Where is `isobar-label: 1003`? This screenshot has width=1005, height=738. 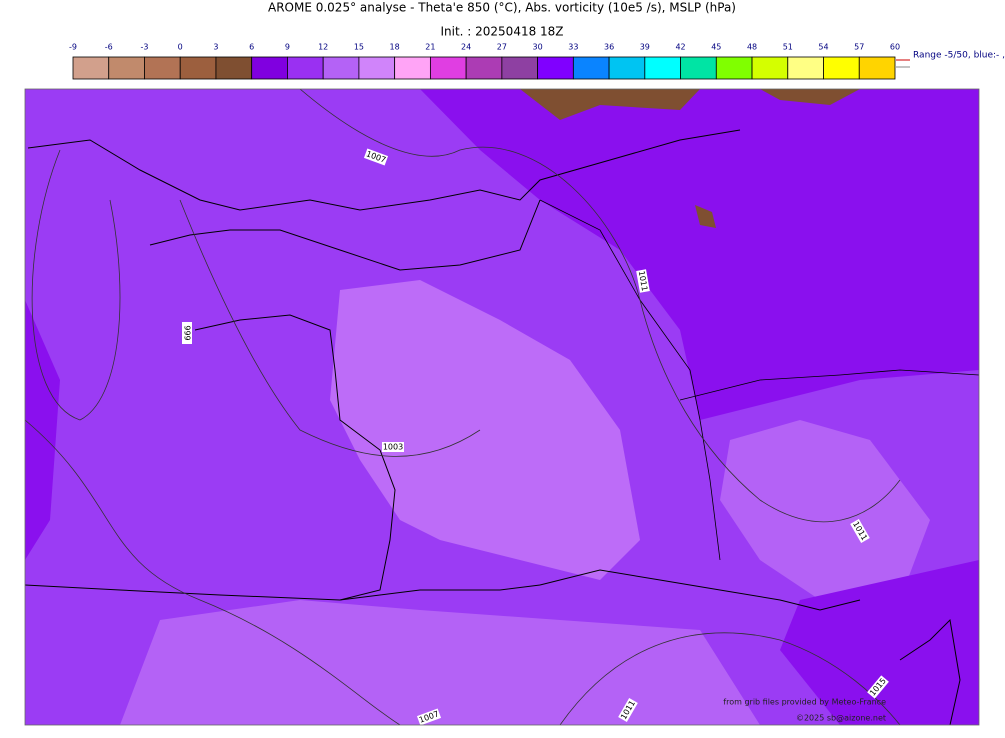 isobar-label: 1003 is located at coordinates (393, 447).